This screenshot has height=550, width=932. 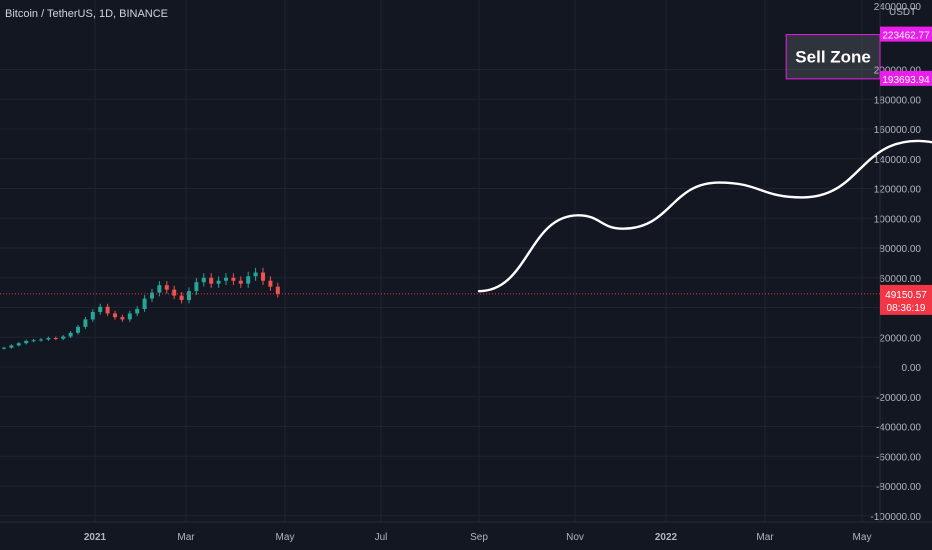 What do you see at coordinates (87, 14) in the screenshot?
I see `symbol-title: Bitcoin / TetherUS, 1D, BINANCE` at bounding box center [87, 14].